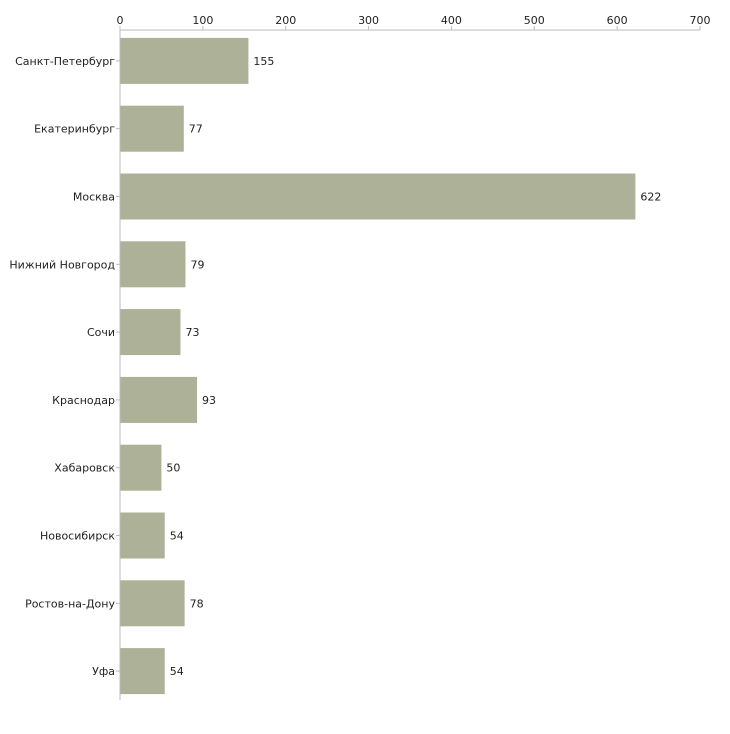 This screenshot has height=734, width=730. What do you see at coordinates (192, 332) in the screenshot?
I see `value-label: 73` at bounding box center [192, 332].